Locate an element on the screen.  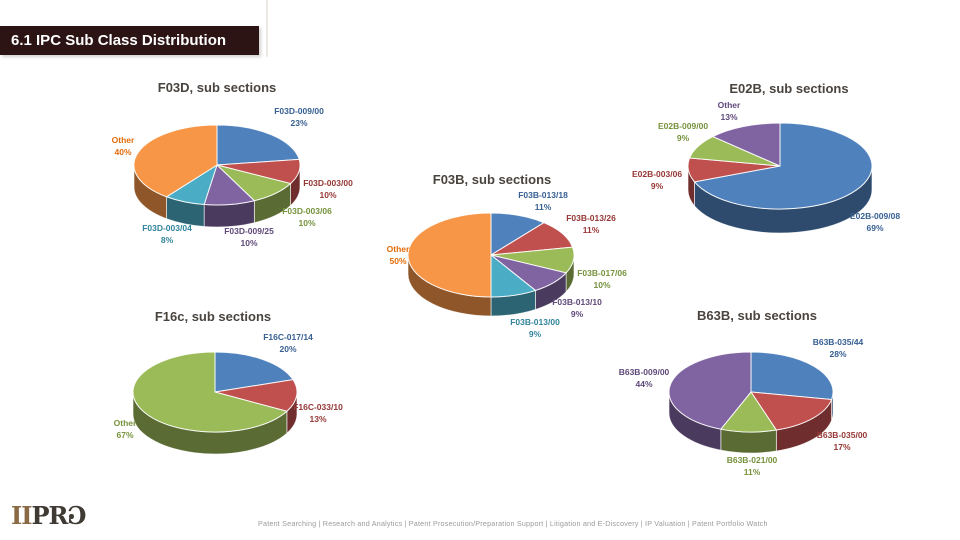
pie-label-category: F03D-003/00 is located at coordinates (328, 183).